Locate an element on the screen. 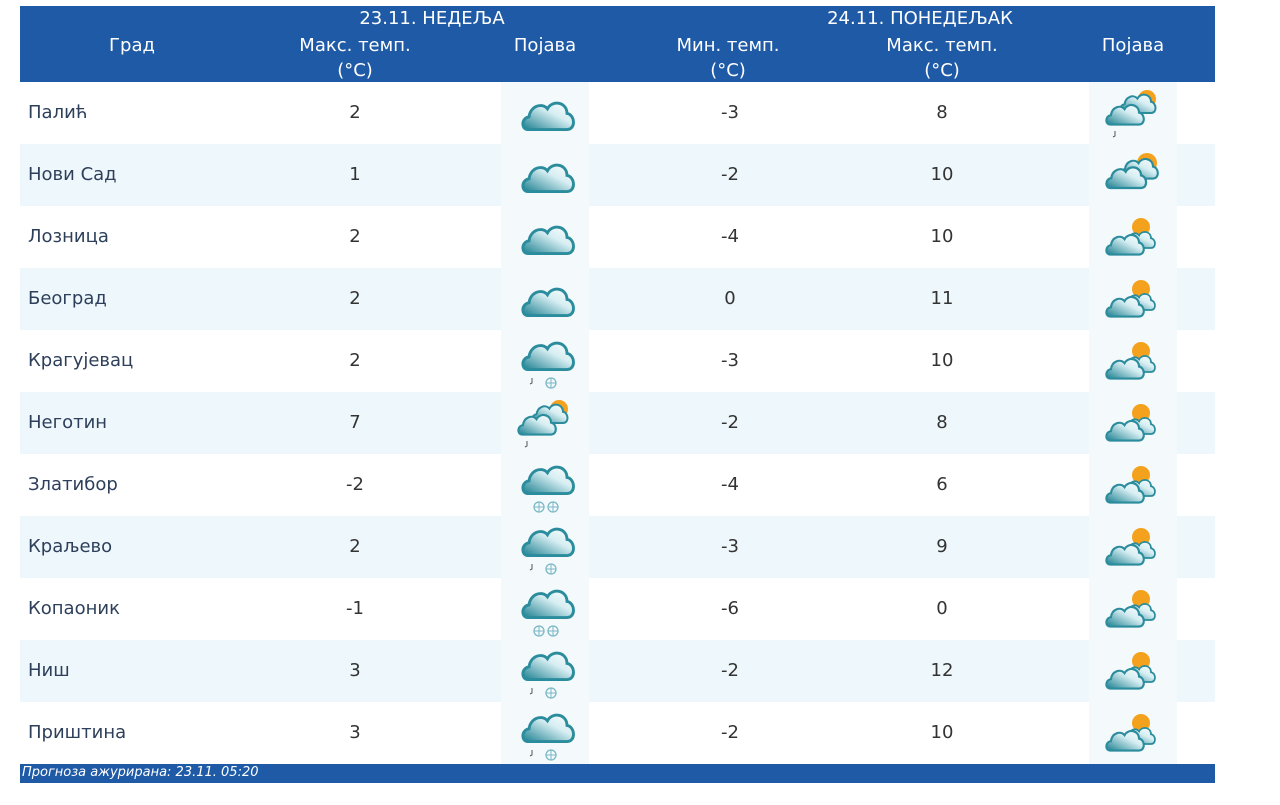  footer-bar: Прогноза ажурирана: 23.11. 05:20 is located at coordinates (617, 773).